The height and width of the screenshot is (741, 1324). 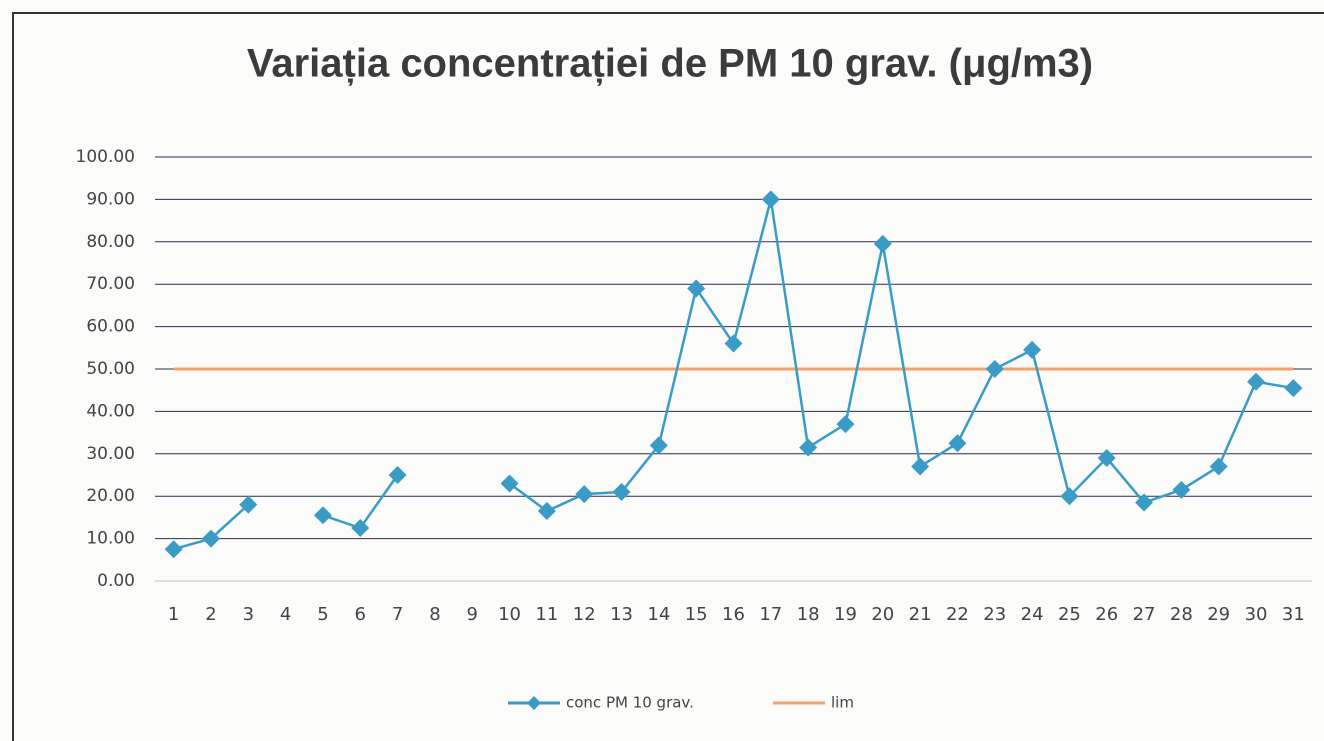 What do you see at coordinates (845, 614) in the screenshot?
I see `x-tick-label: 19` at bounding box center [845, 614].